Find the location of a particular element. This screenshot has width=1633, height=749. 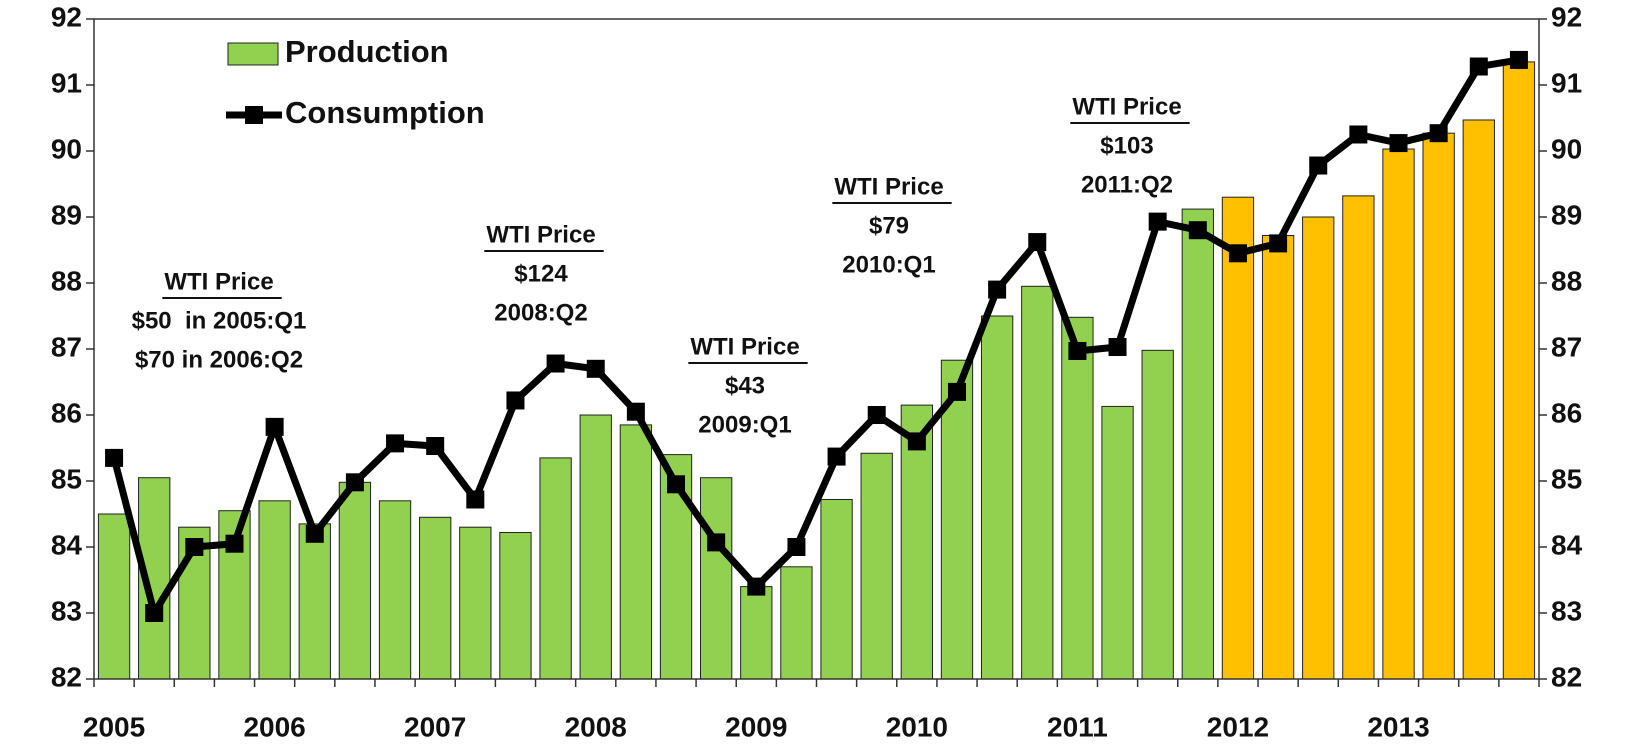

annotation-line: $43 is located at coordinates (745, 385).